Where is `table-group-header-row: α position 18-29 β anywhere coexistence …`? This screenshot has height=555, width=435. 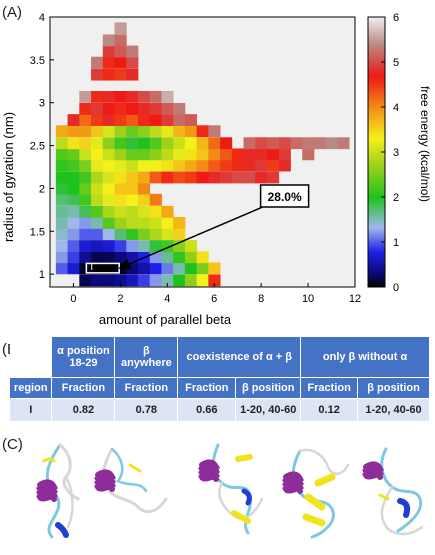
table-group-header-row: α position 18-29 β anywhere coexistence … is located at coordinates (220, 357).